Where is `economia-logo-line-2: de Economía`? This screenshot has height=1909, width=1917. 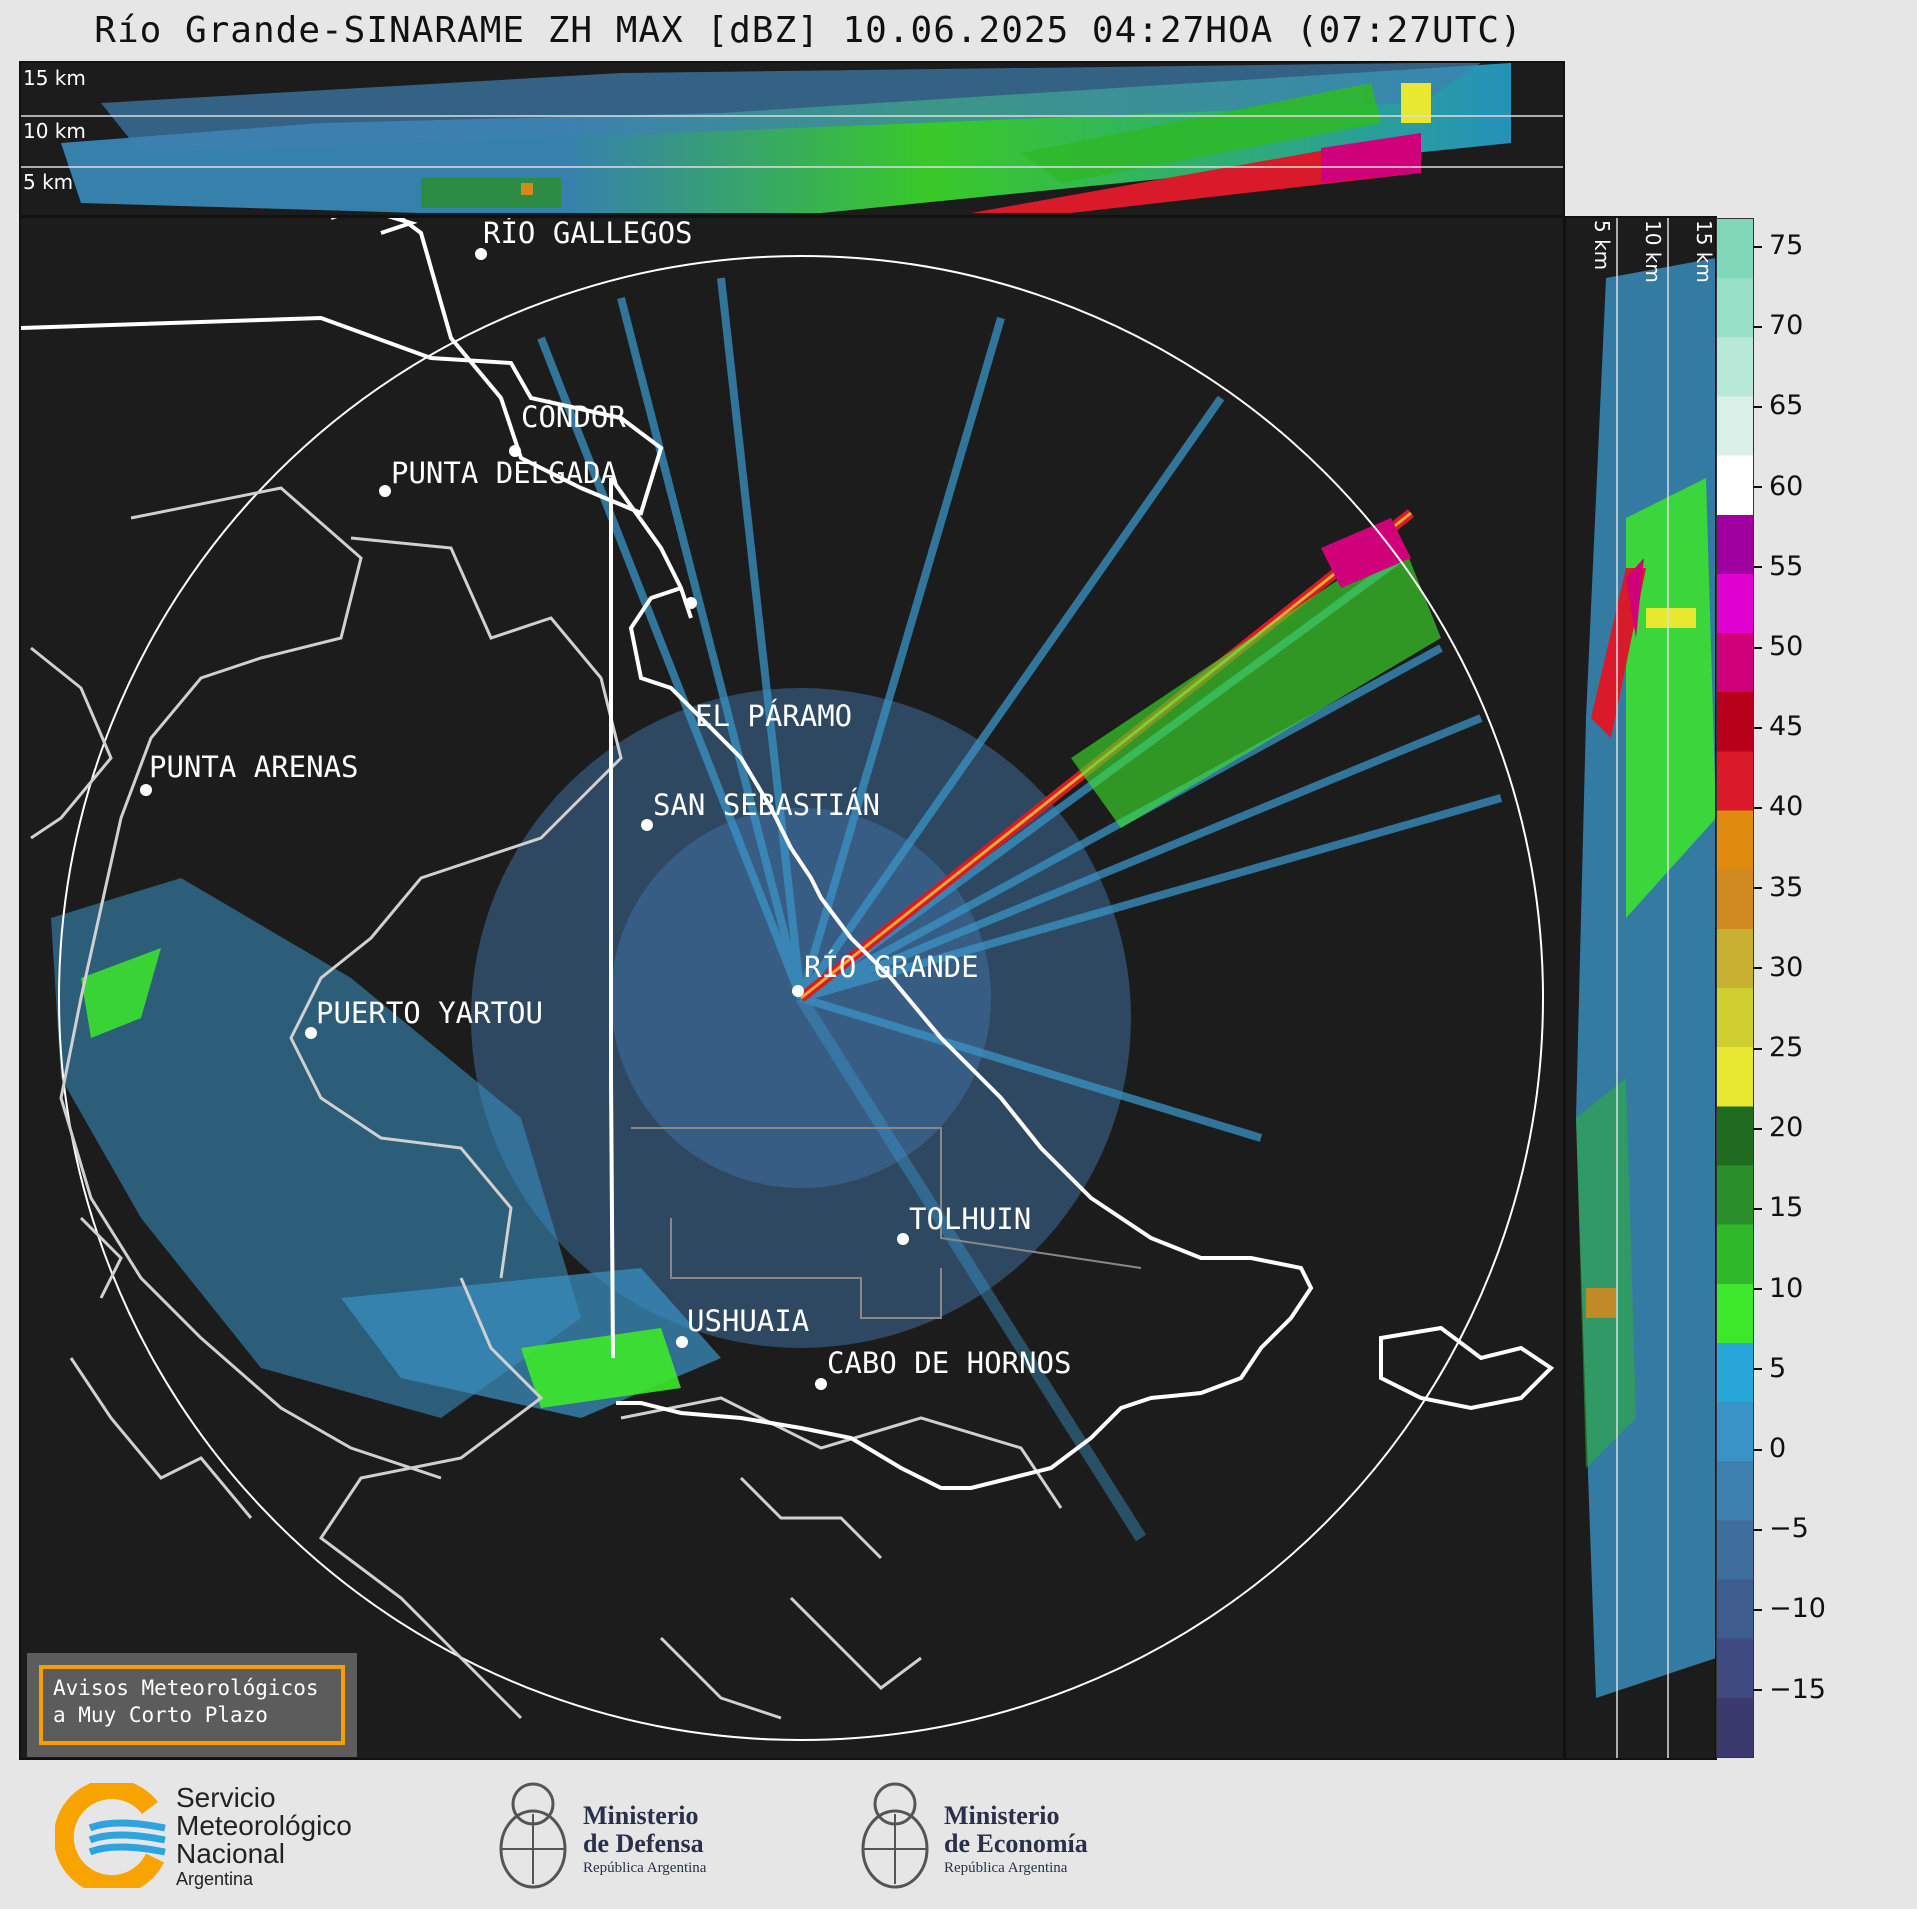 economia-logo-line-2: de Economía is located at coordinates (1016, 1843).